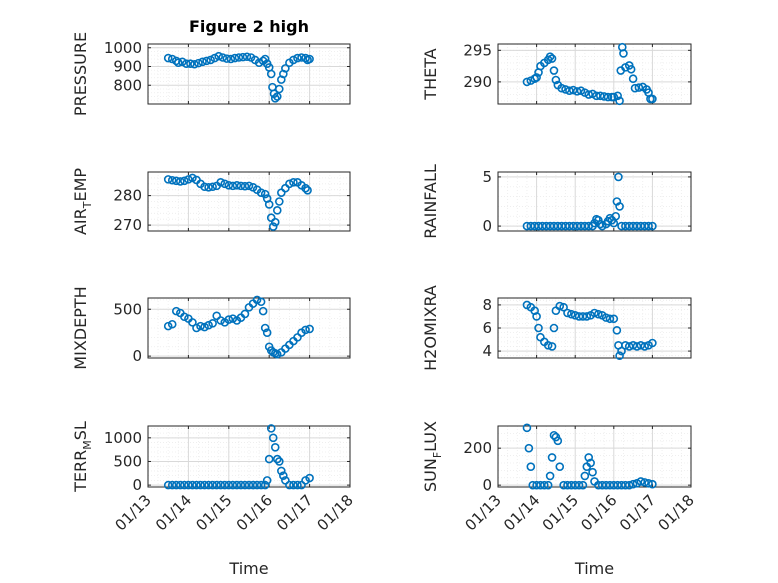  Describe the element at coordinates (294, 512) in the screenshot. I see `x-tick-label: 01/17` at that location.